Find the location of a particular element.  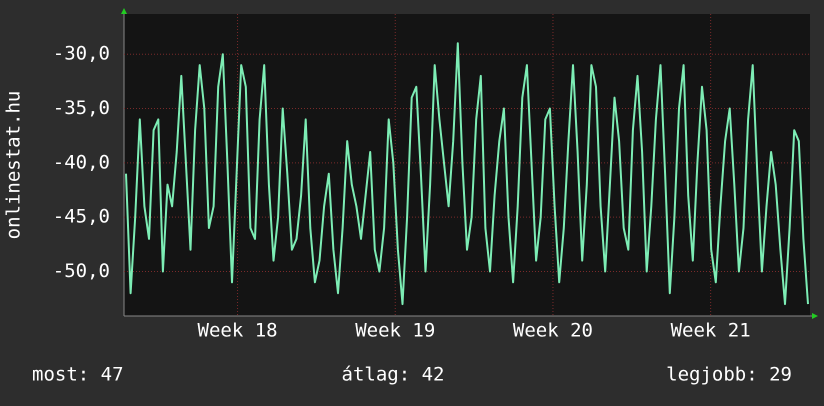

footer-current: most: 47 is located at coordinates (78, 375).